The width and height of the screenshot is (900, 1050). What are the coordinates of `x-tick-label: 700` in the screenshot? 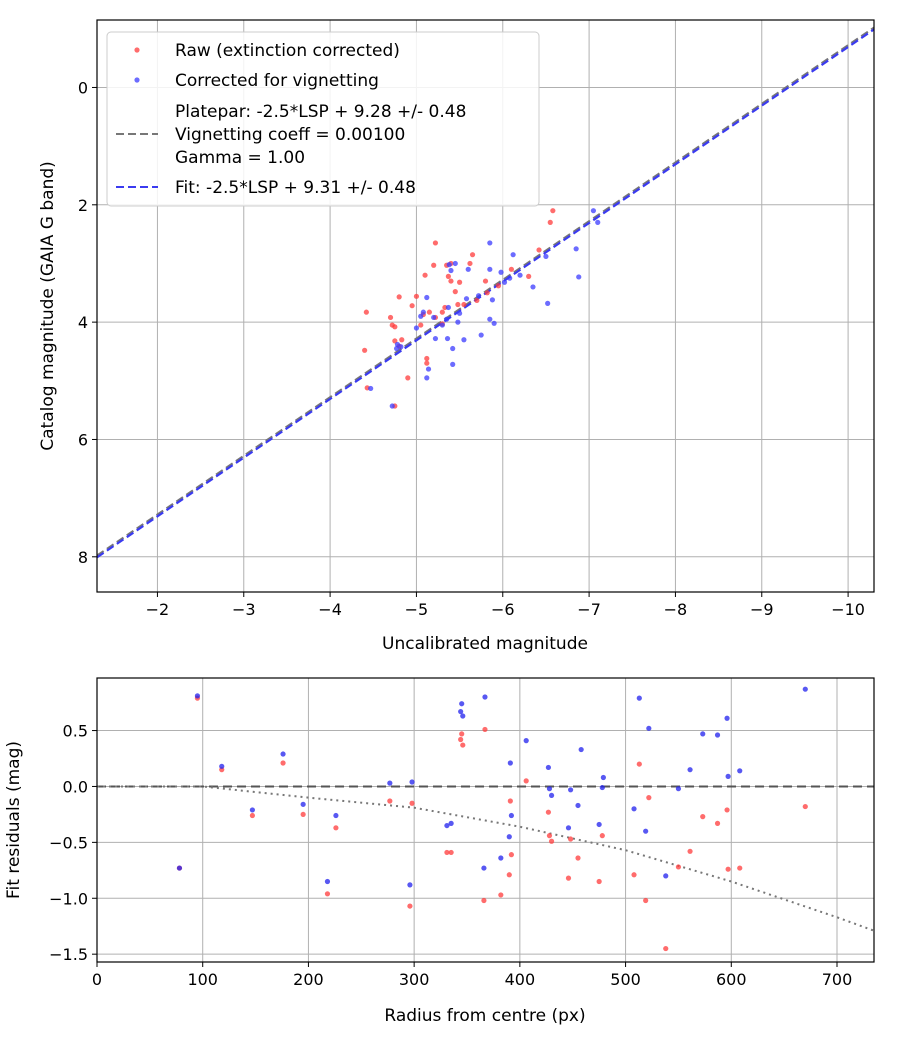 It's located at (837, 979).